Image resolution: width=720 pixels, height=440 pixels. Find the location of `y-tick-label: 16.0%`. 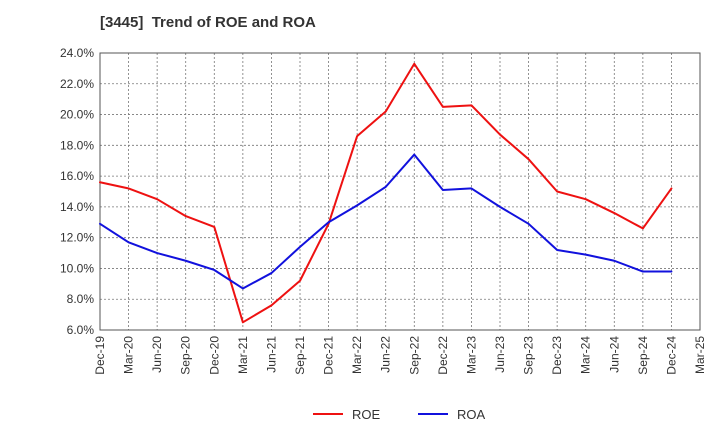

y-tick-label: 16.0% is located at coordinates (77, 176).